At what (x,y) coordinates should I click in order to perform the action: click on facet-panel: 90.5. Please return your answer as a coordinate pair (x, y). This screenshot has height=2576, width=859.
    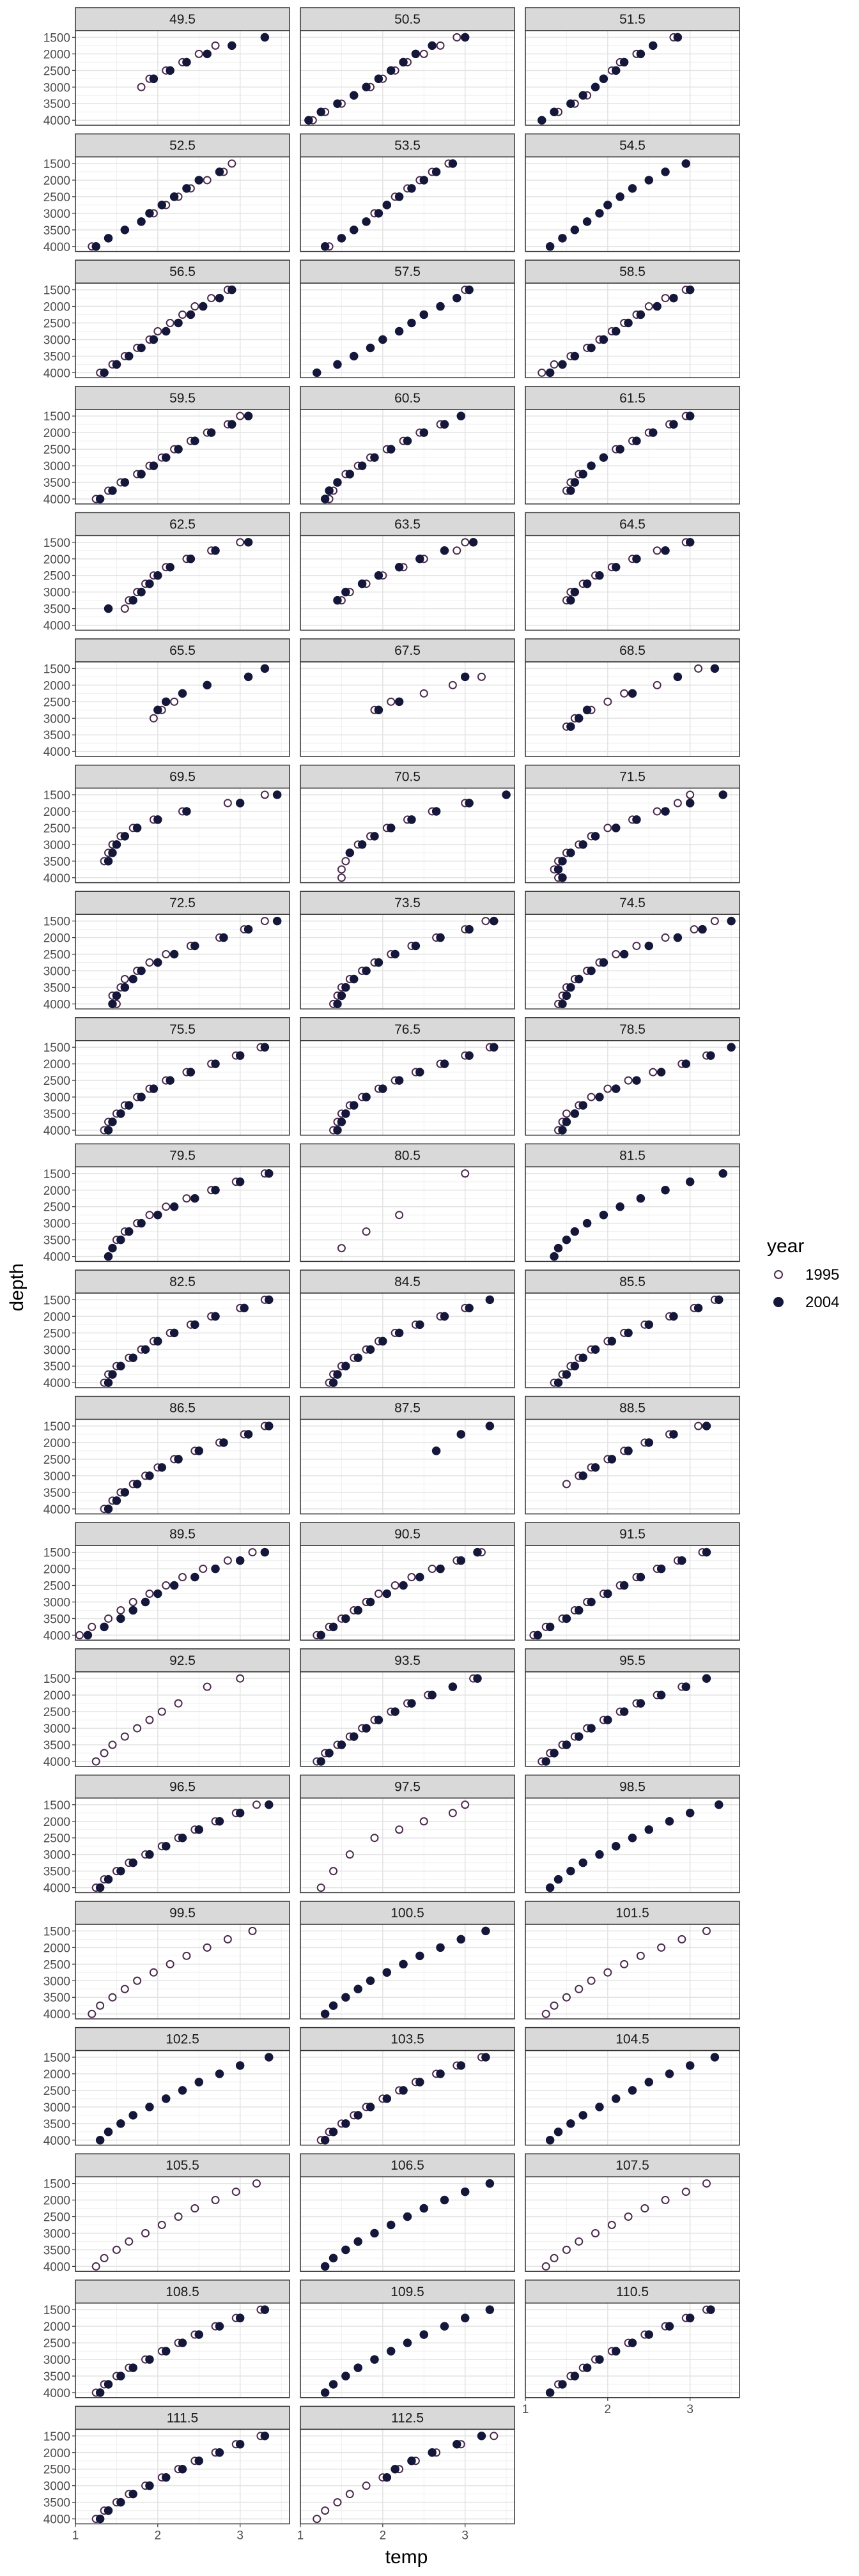
    Looking at the image, I should click on (408, 1581).